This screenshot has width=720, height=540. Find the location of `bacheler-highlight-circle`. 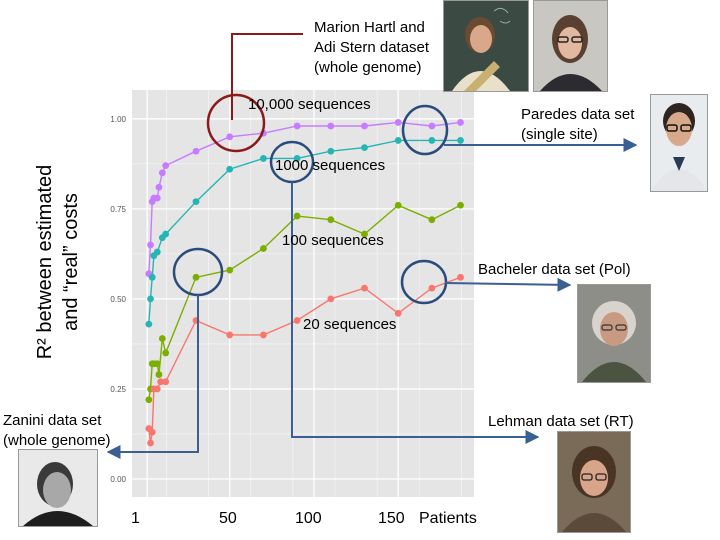

bacheler-highlight-circle is located at coordinates (424, 282).